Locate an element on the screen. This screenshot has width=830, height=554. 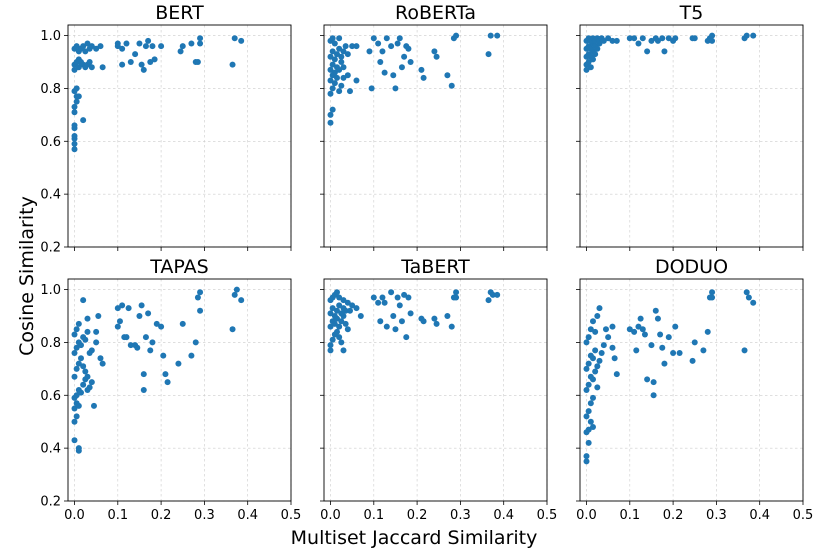
y-tick-label: 0.2 is located at coordinates (50, 248).